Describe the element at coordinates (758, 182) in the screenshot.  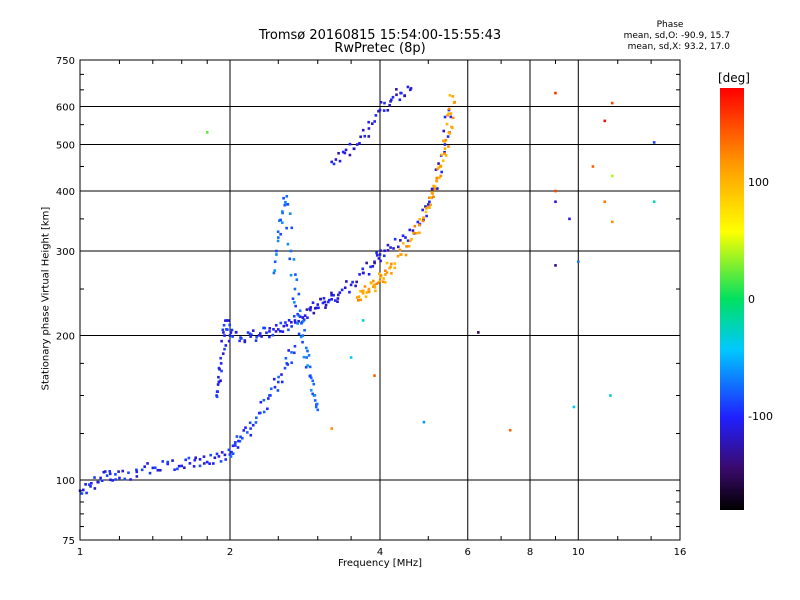
I see `colorbar-tick-0: 100` at that location.